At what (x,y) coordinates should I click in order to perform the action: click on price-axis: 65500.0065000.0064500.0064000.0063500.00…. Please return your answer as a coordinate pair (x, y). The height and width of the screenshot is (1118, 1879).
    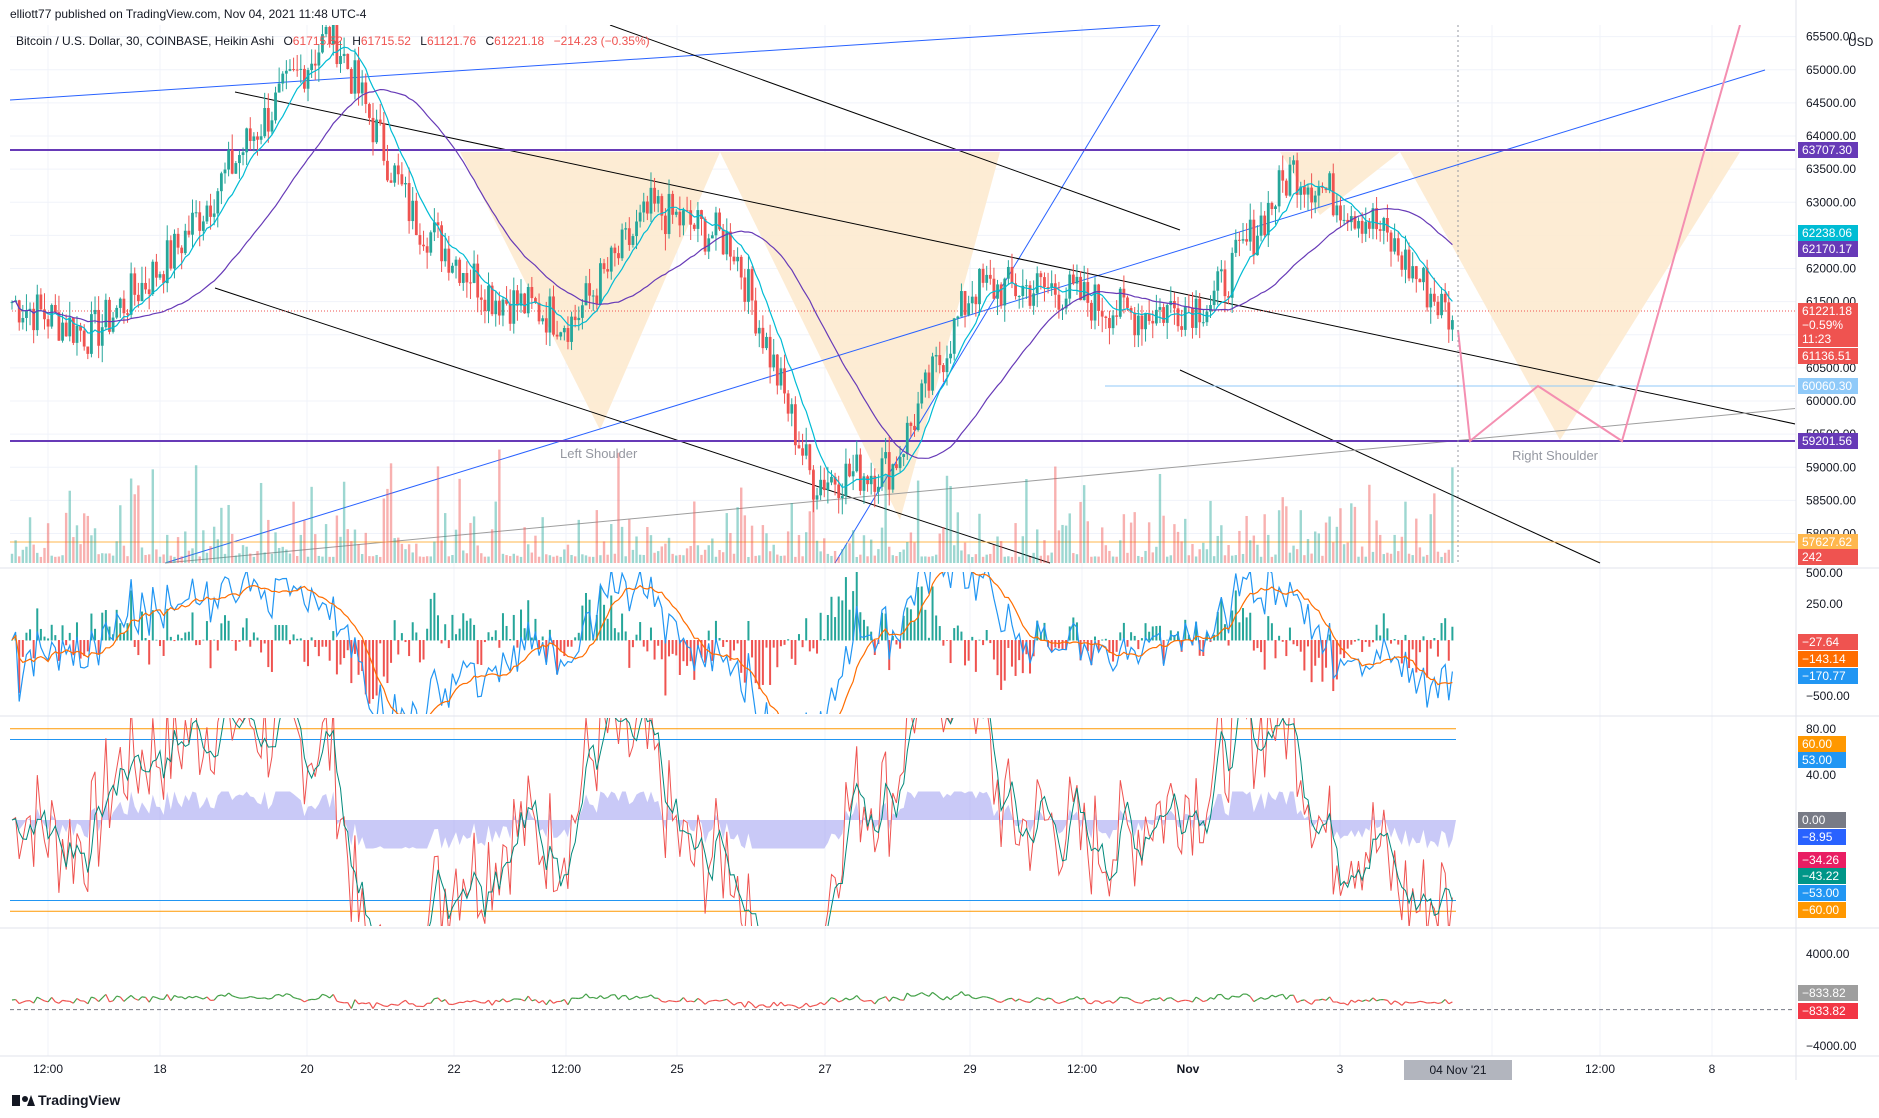
    Looking at the image, I should click on (1828, 541).